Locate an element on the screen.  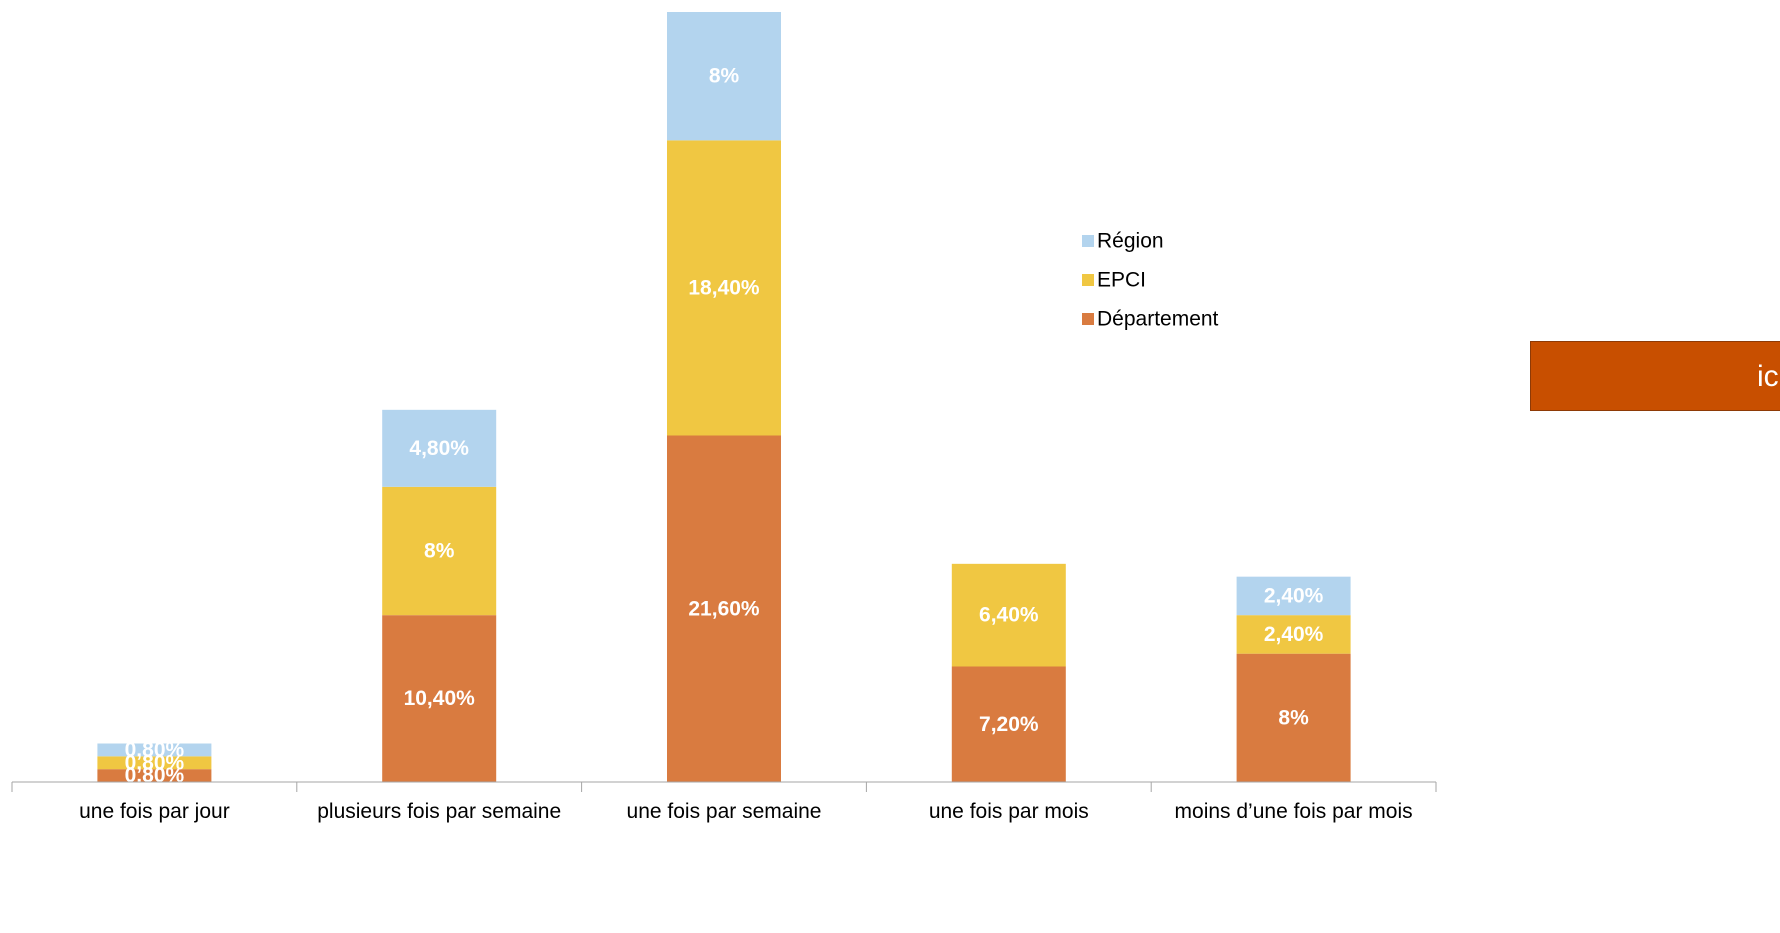
data-label-epci-moins-d-une-fois-par-mois: 2,40% is located at coordinates (1294, 634).